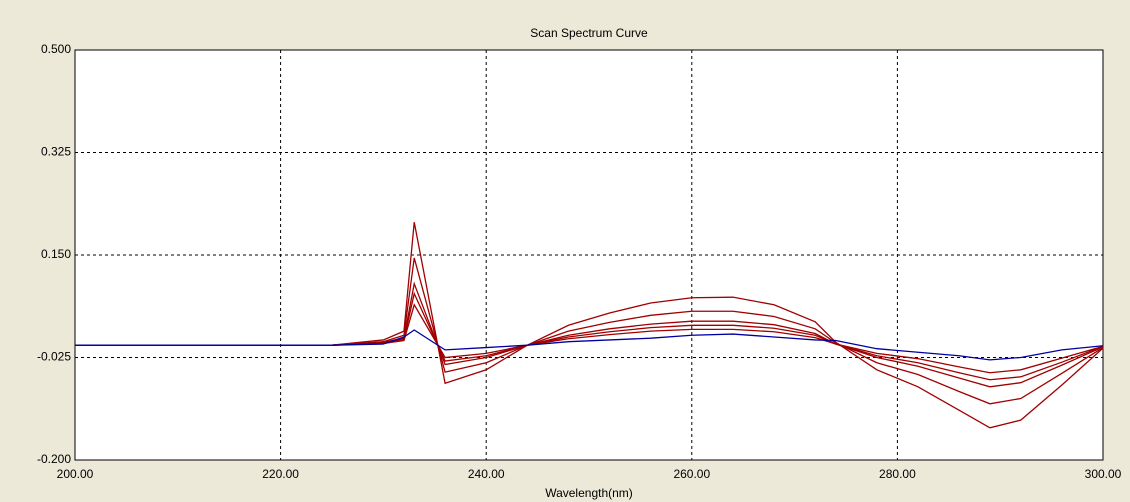 The height and width of the screenshot is (502, 1130). Describe the element at coordinates (280, 474) in the screenshot. I see `x-tick-label: 220.00` at that location.